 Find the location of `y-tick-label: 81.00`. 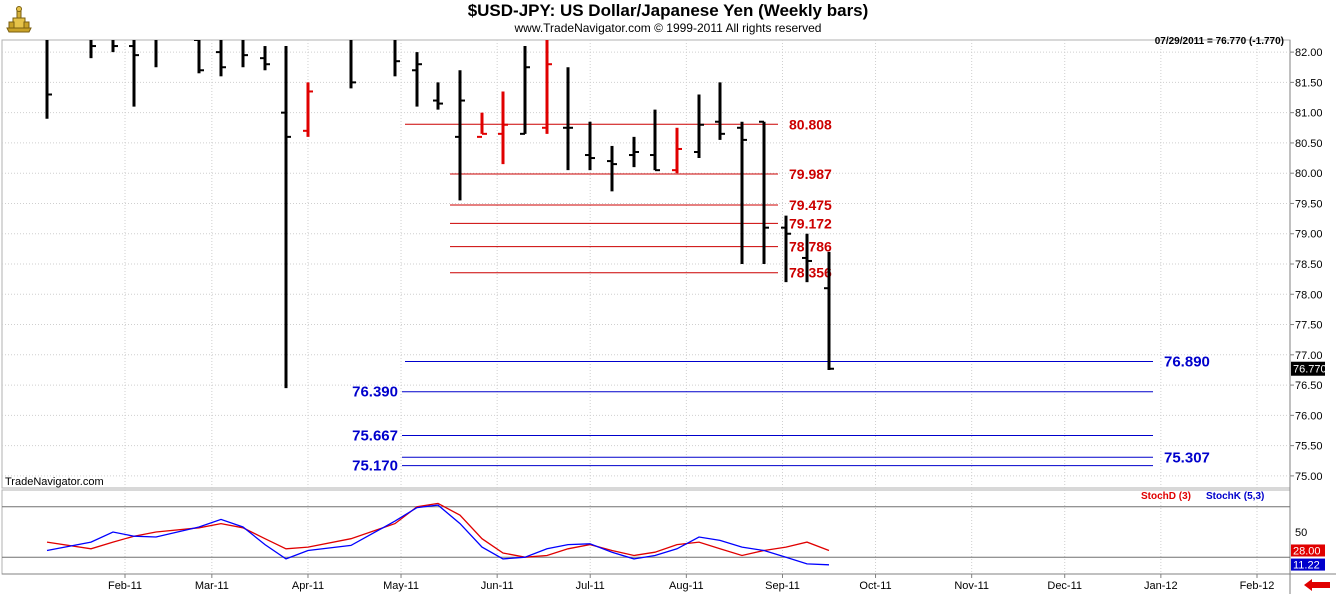

y-tick-label: 81.00 is located at coordinates (1309, 114).